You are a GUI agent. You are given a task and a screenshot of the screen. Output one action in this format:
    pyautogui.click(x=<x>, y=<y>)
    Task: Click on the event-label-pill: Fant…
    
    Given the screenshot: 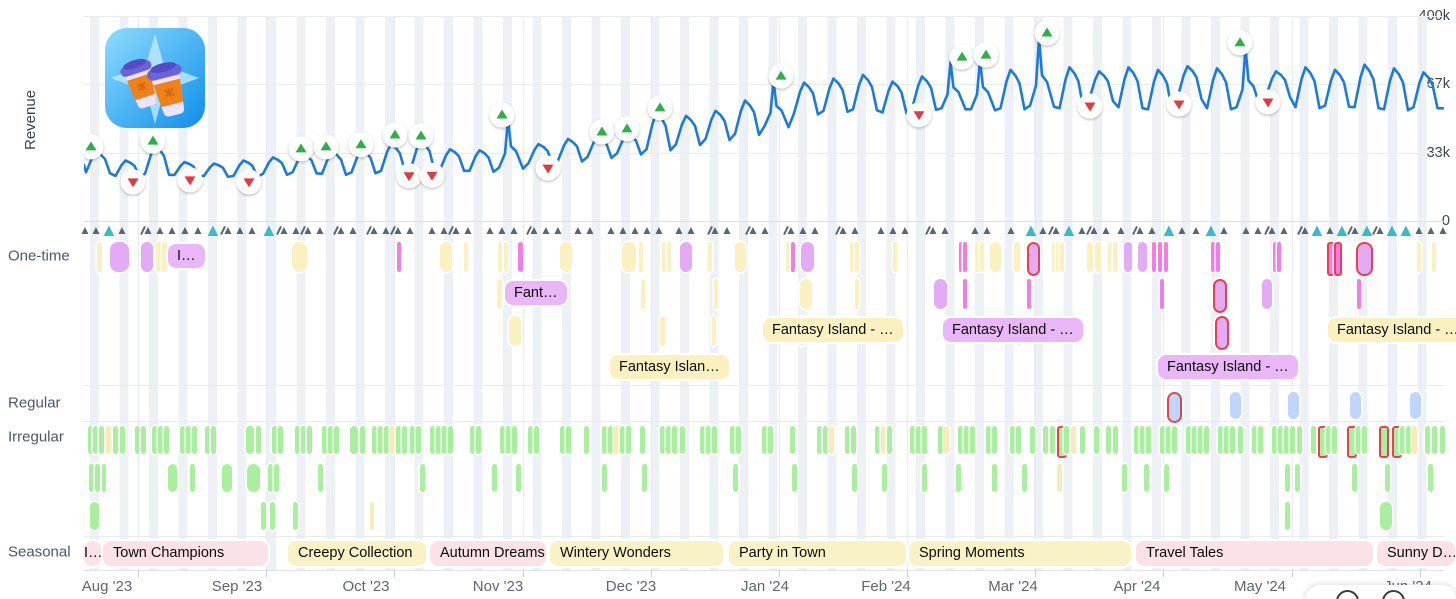 What is the action you would take?
    pyautogui.click(x=536, y=293)
    